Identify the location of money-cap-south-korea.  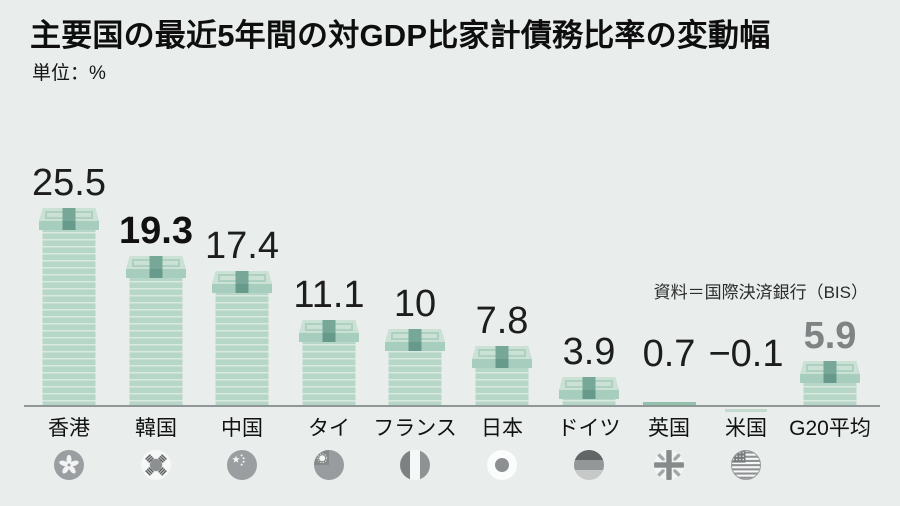
(156, 267).